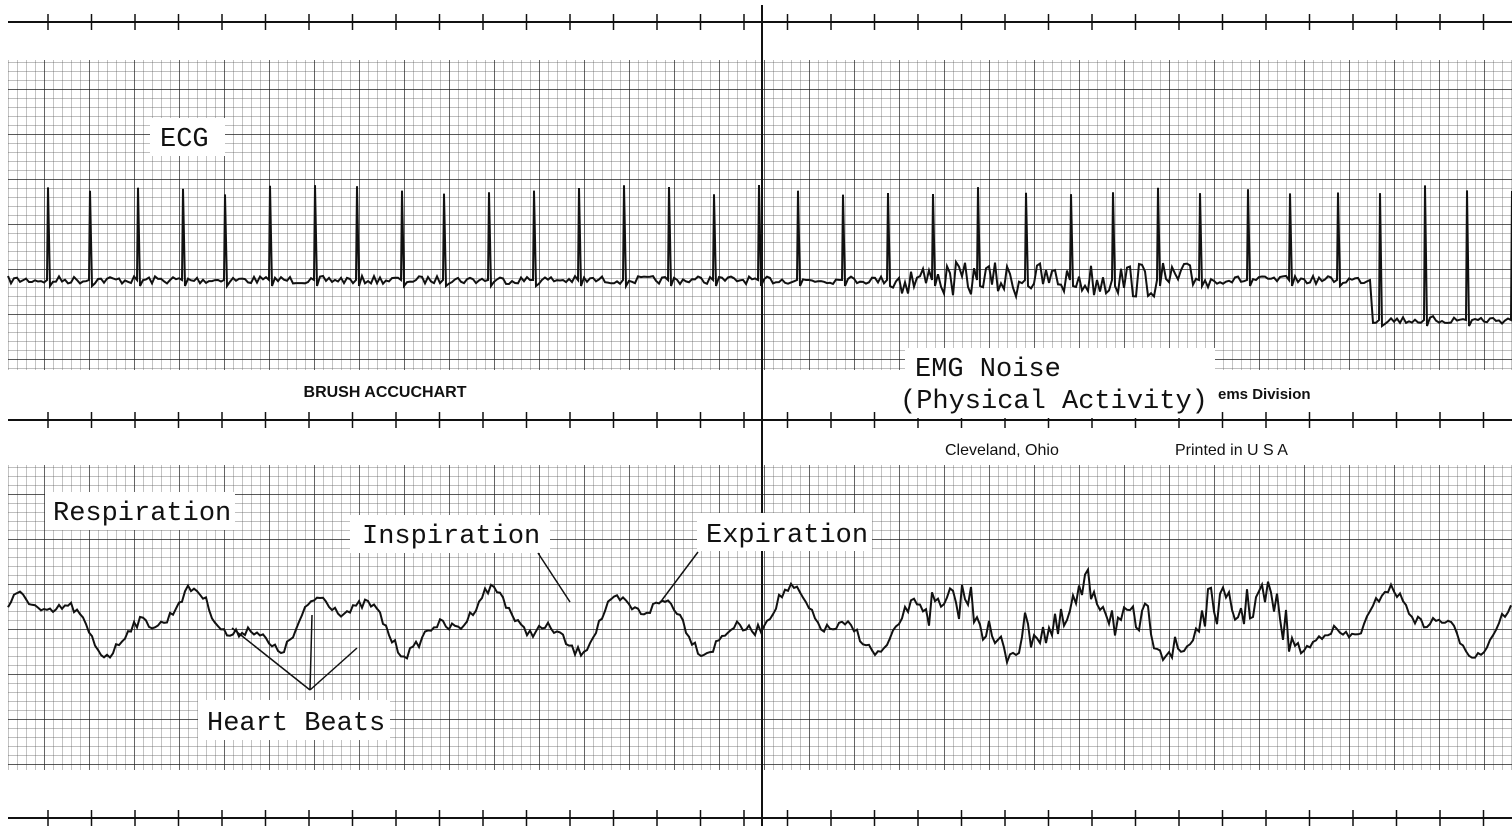  Describe the element at coordinates (296, 724) in the screenshot. I see `heart-beats-label: Heart Beats` at that location.